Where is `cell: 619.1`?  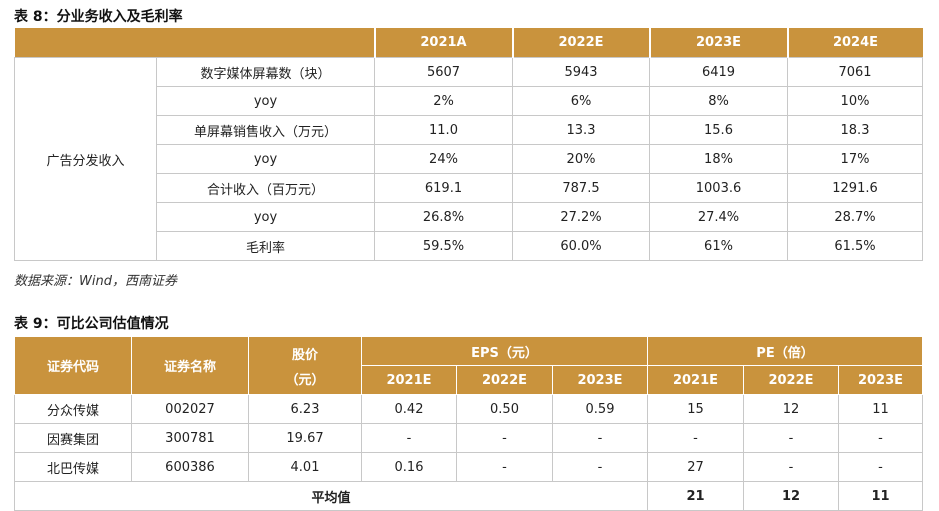 cell: 619.1 is located at coordinates (443, 188).